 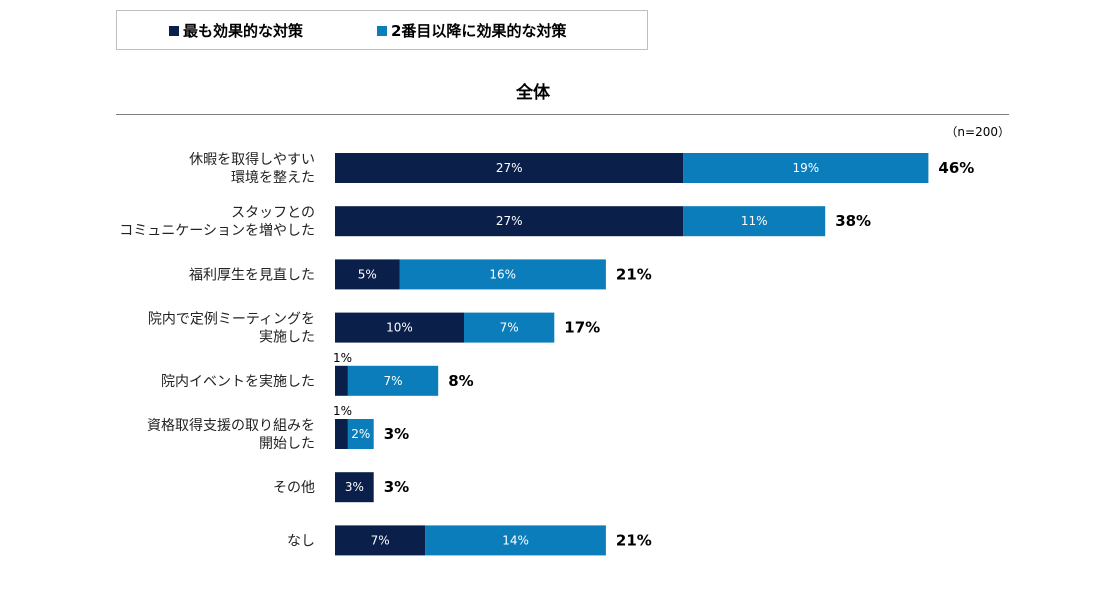 I want to click on segment-value-label: 10%, so click(x=399, y=328).